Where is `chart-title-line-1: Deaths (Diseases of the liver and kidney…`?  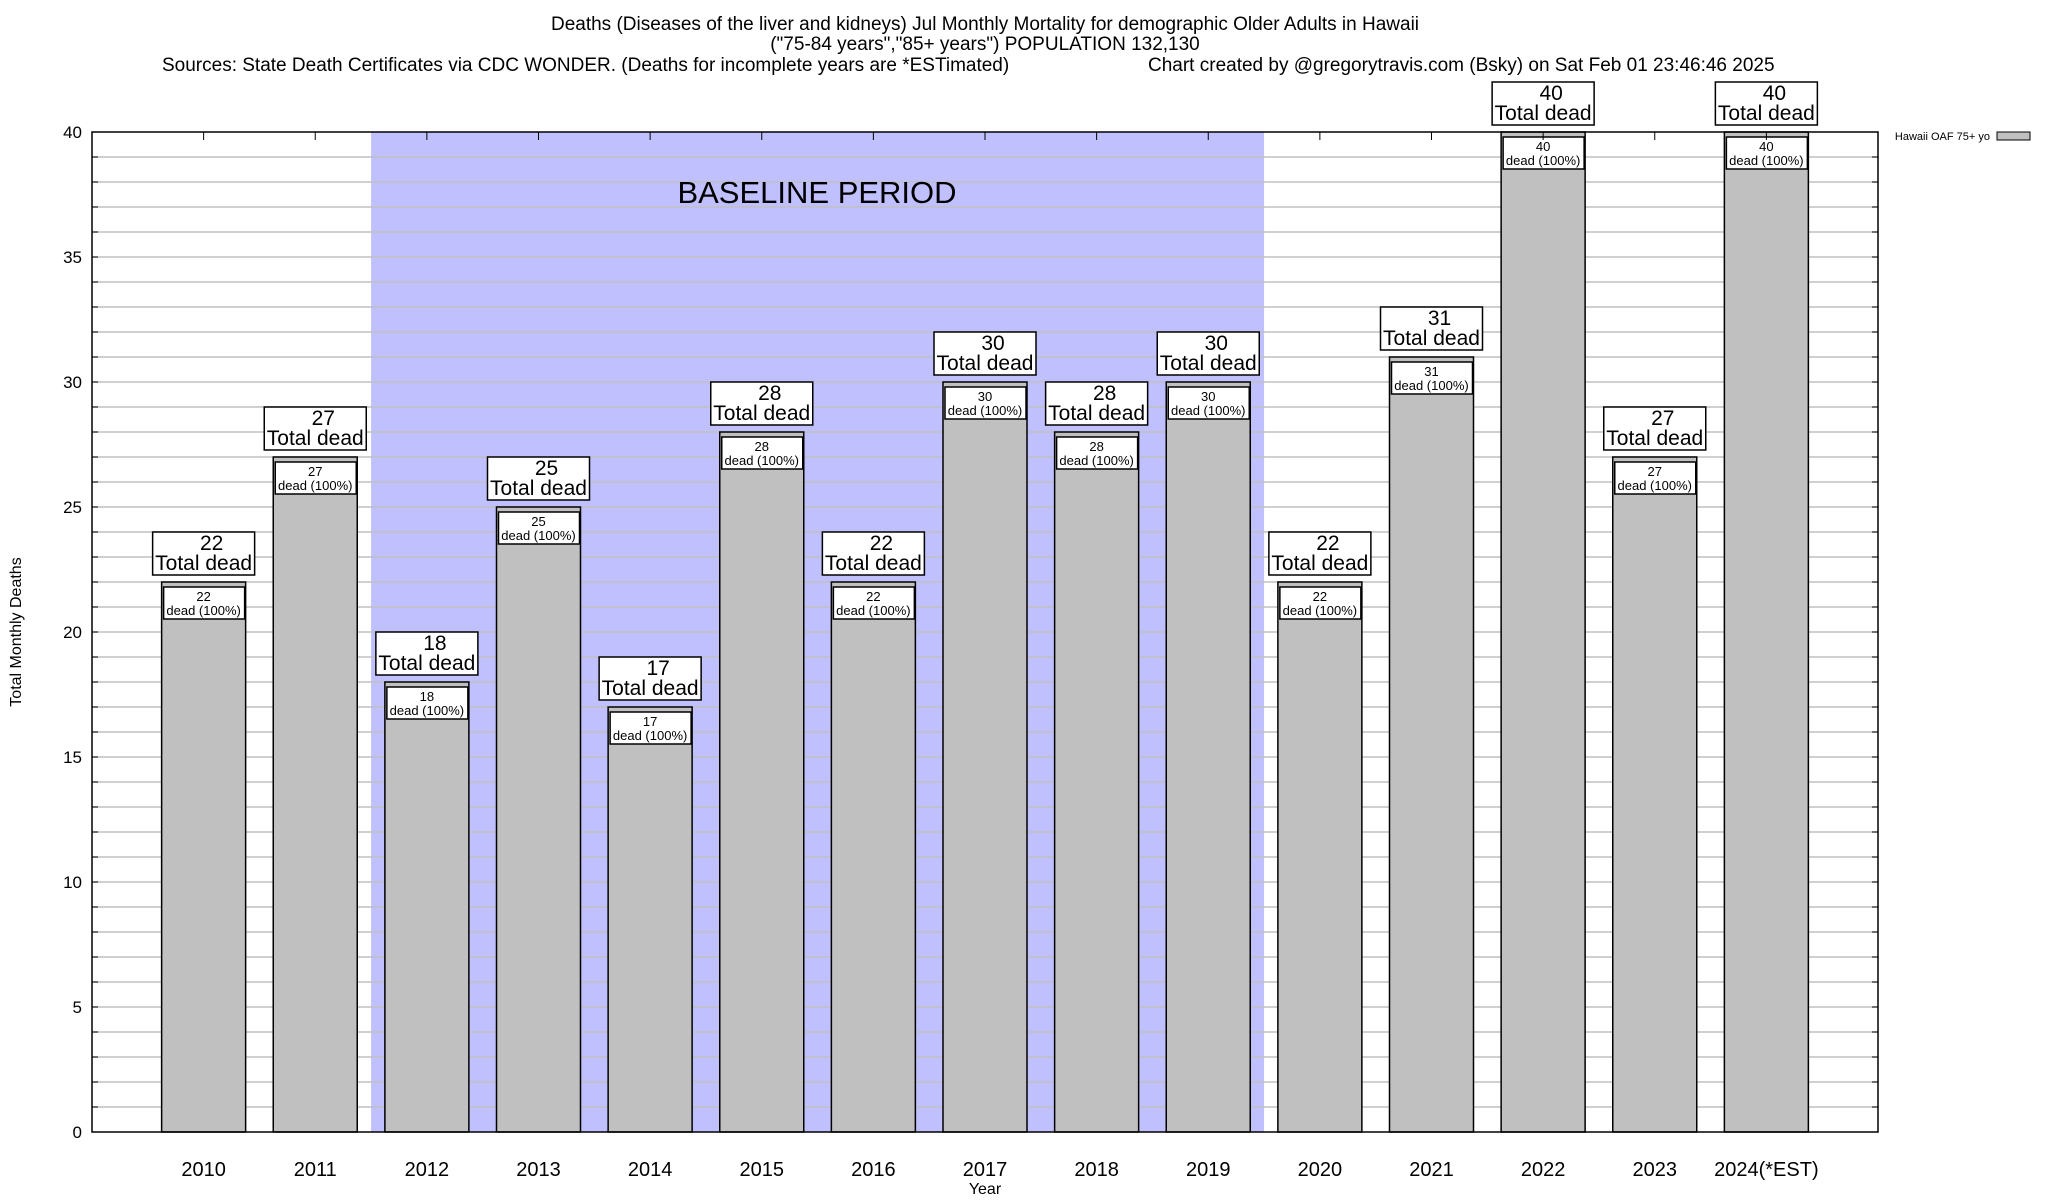
chart-title-line-1: Deaths (Diseases of the liver and kidney… is located at coordinates (985, 24).